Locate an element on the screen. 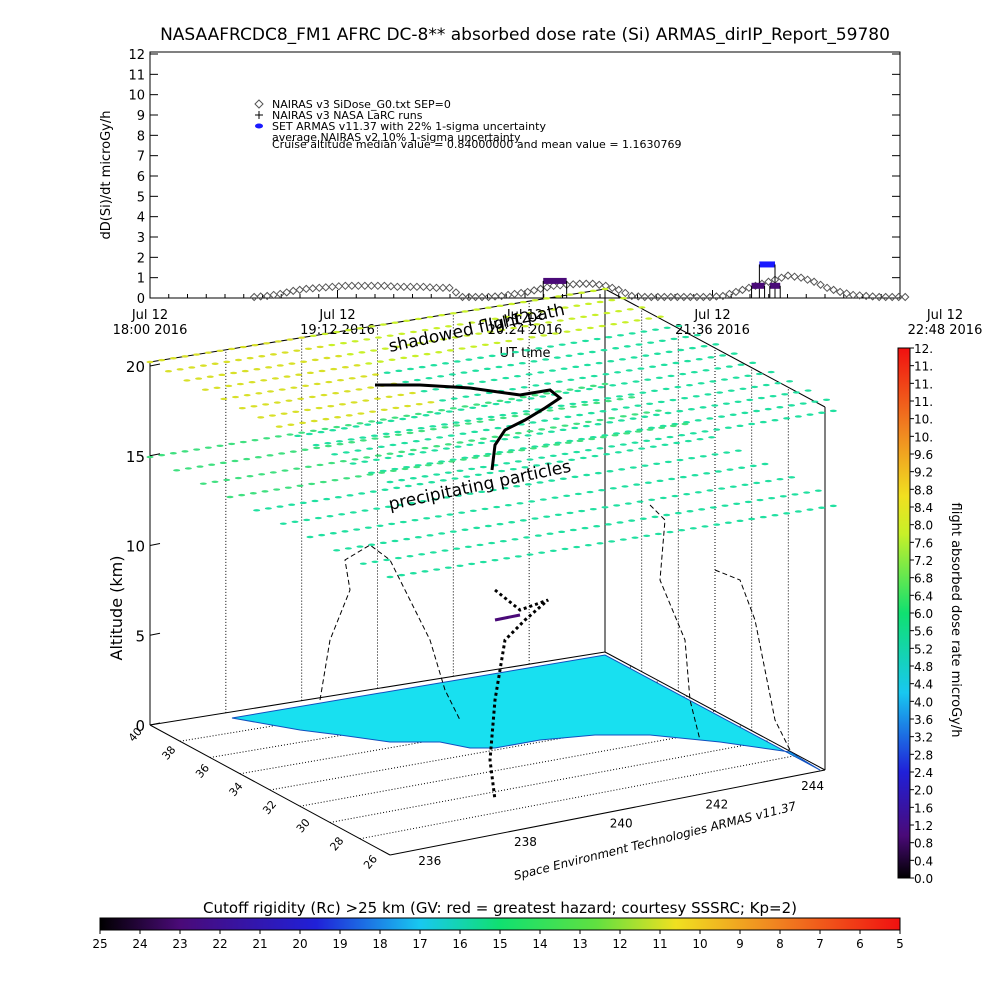 The height and width of the screenshot is (1000, 1000). dose-rate-tick-label: 0.8 is located at coordinates (923, 844).